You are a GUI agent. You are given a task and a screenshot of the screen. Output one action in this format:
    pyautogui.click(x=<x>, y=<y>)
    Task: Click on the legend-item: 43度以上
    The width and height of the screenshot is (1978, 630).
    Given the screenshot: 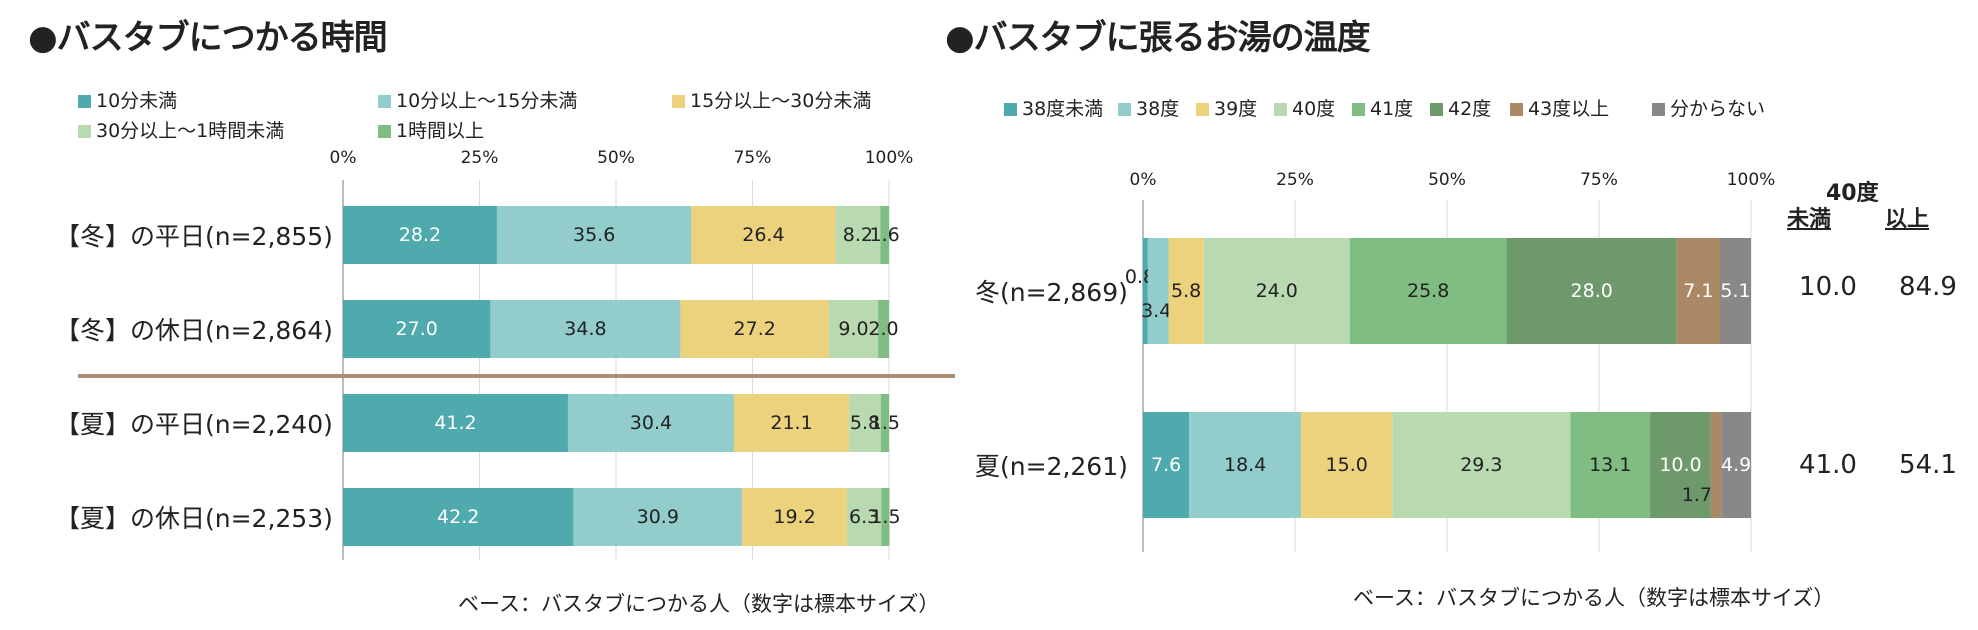 What is the action you would take?
    pyautogui.click(x=1559, y=107)
    